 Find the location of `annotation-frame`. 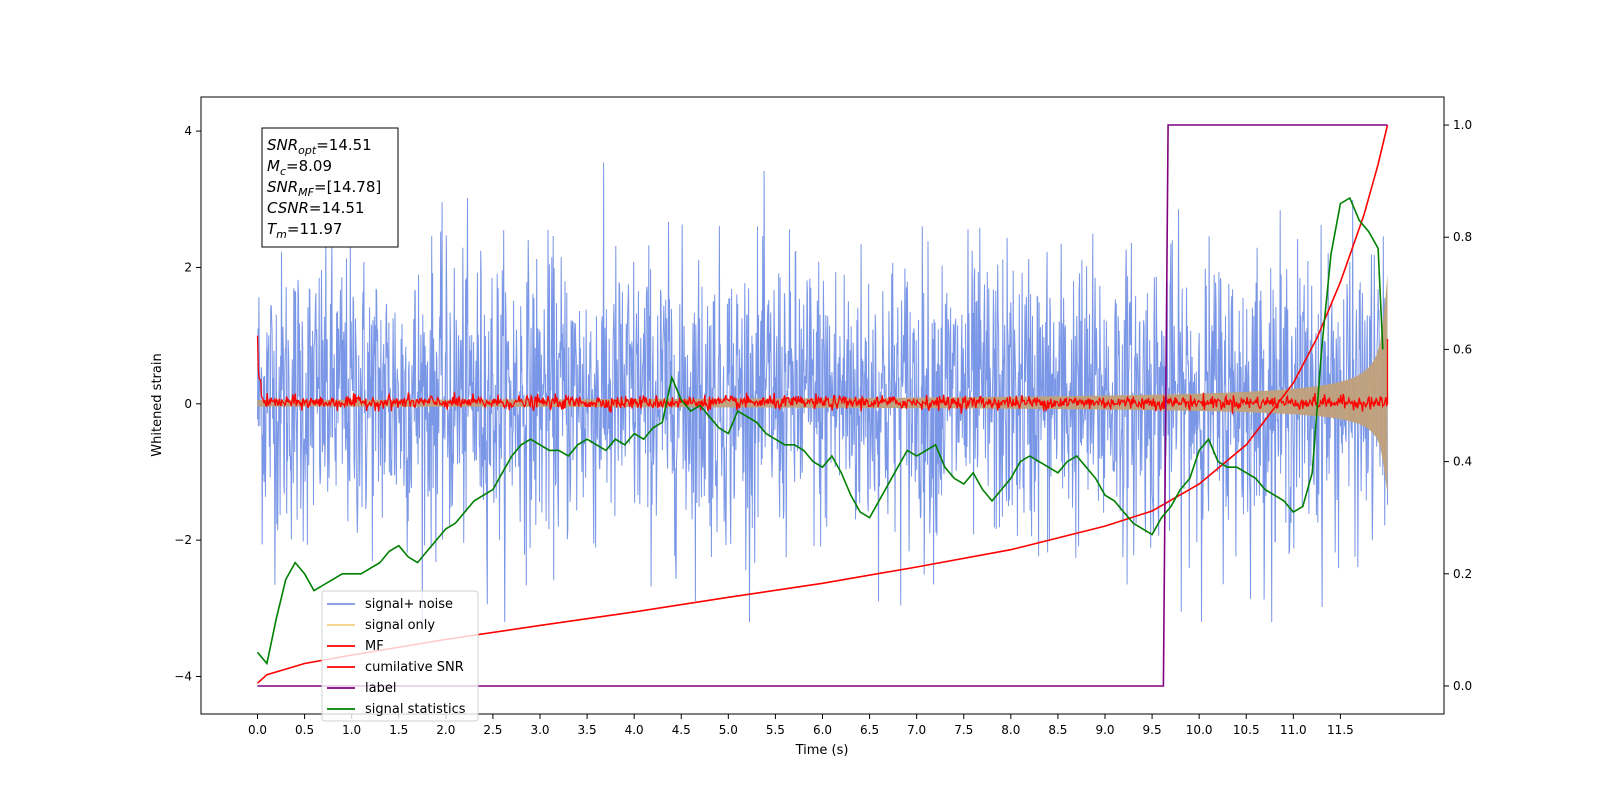

annotation-frame is located at coordinates (330, 187).